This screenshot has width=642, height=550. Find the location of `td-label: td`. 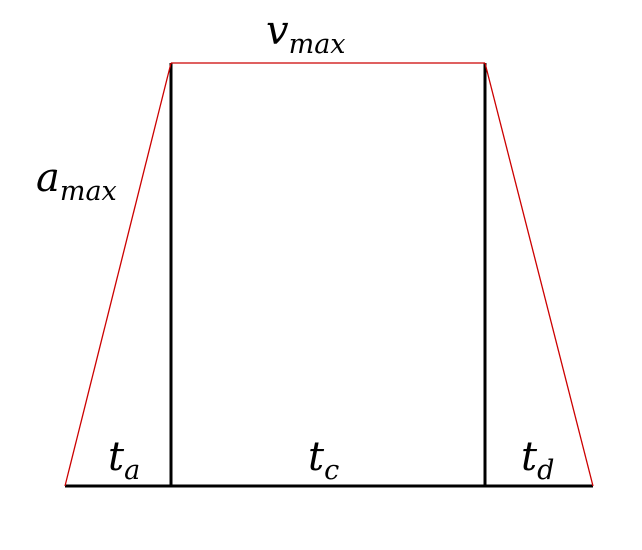

td-label: td is located at coordinates (537, 460).